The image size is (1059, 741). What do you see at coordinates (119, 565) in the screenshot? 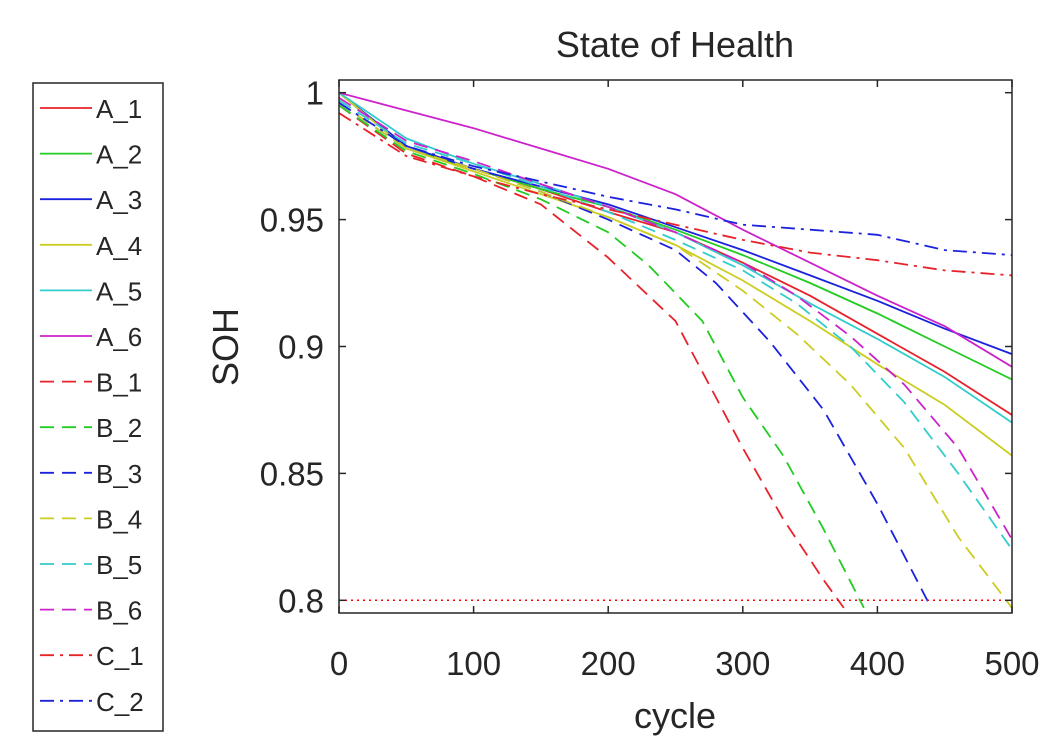
I see `legend-label: B_5` at bounding box center [119, 565].